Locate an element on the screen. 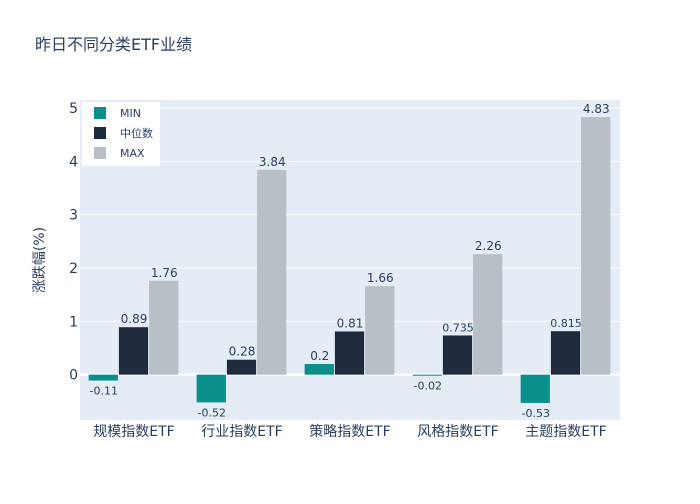 Image resolution: width=700 pixels, height=504 pixels. y-tick-label: 0 is located at coordinates (73, 376).